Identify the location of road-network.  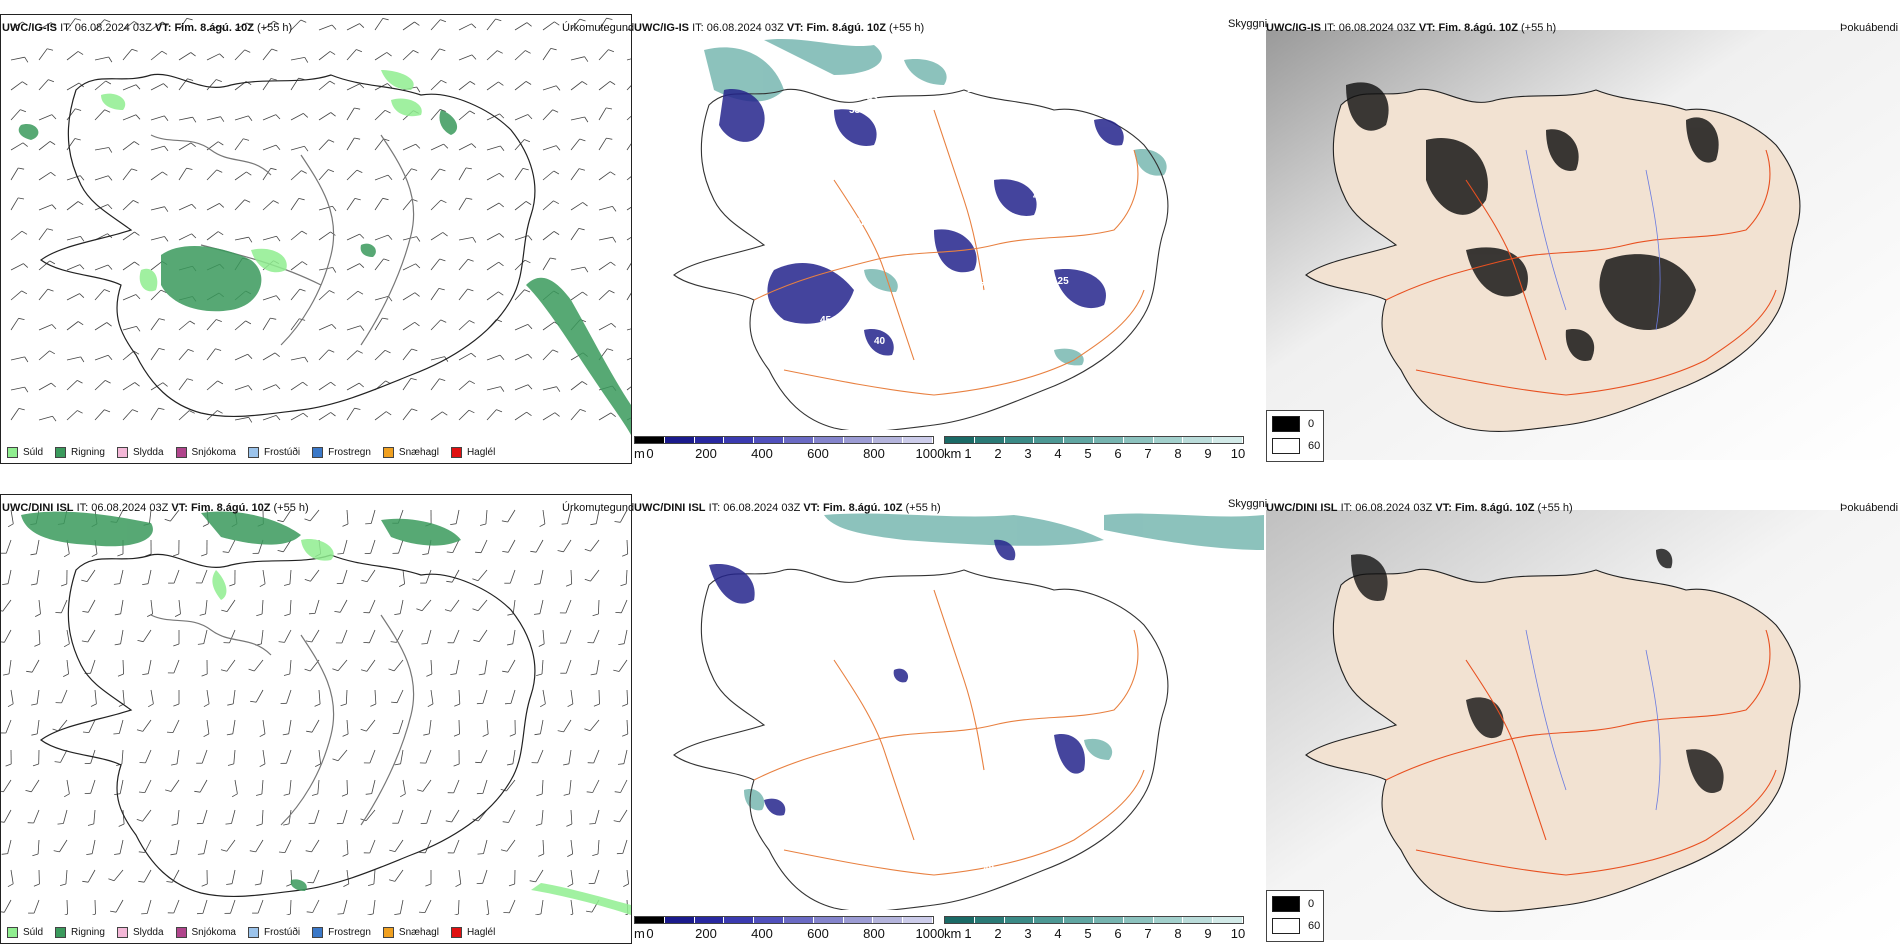
(949, 732).